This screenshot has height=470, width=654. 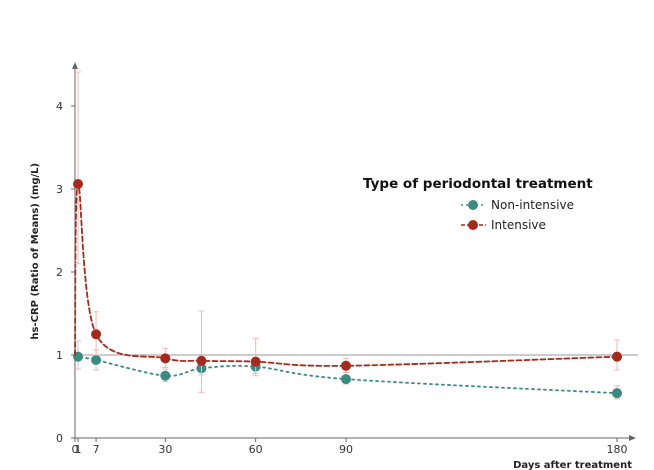 I want to click on y-axis-title: hs-CRP (Ratio of Means) (mg/L), so click(x=35, y=251).